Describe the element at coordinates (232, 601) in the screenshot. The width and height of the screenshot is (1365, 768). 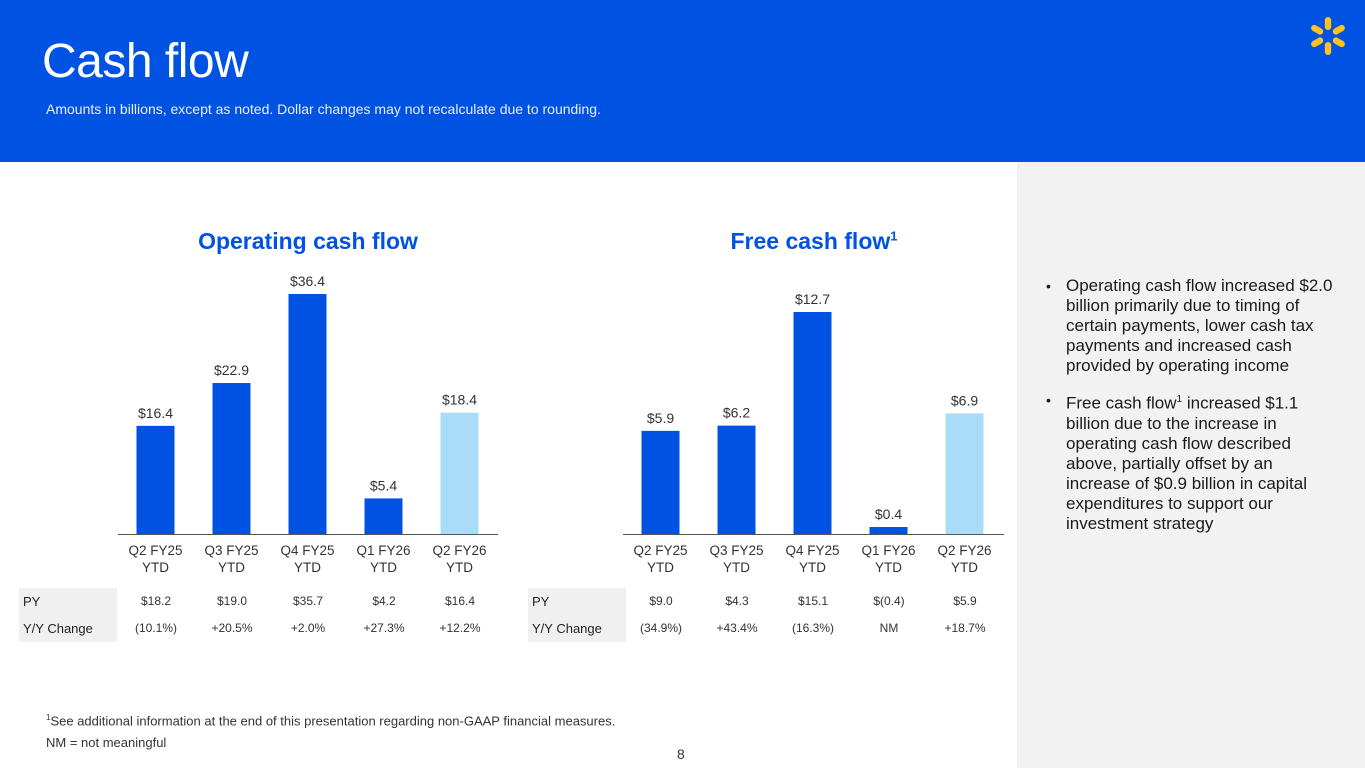
I see `table-cell: $19.0` at that location.